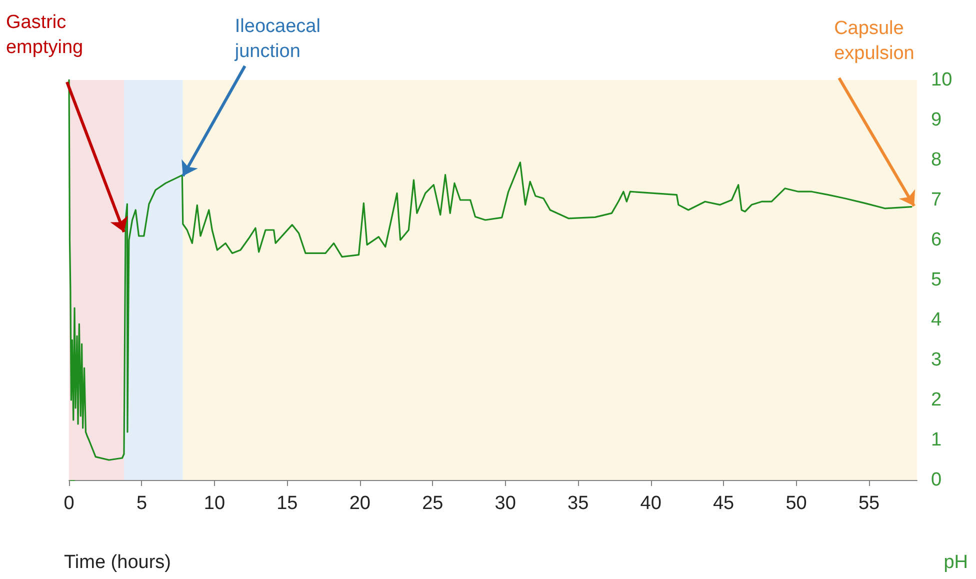 This screenshot has width=976, height=579. I want to click on x-tick-label: 55, so click(869, 503).